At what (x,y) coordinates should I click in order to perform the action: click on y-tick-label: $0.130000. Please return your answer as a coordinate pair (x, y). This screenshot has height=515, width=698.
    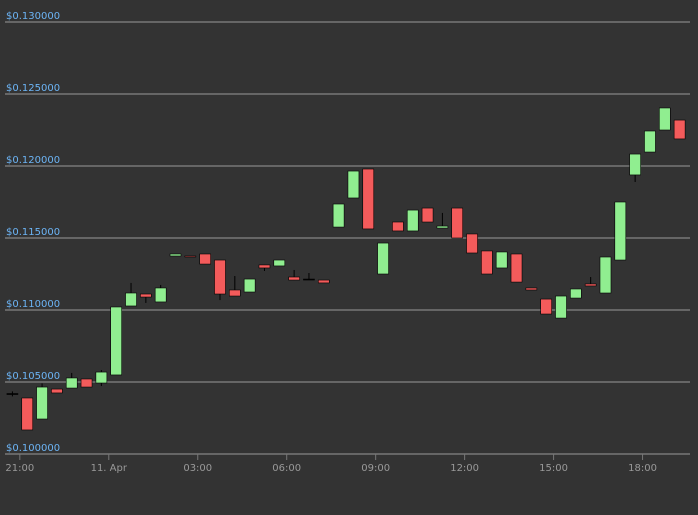
    Looking at the image, I should click on (33, 16).